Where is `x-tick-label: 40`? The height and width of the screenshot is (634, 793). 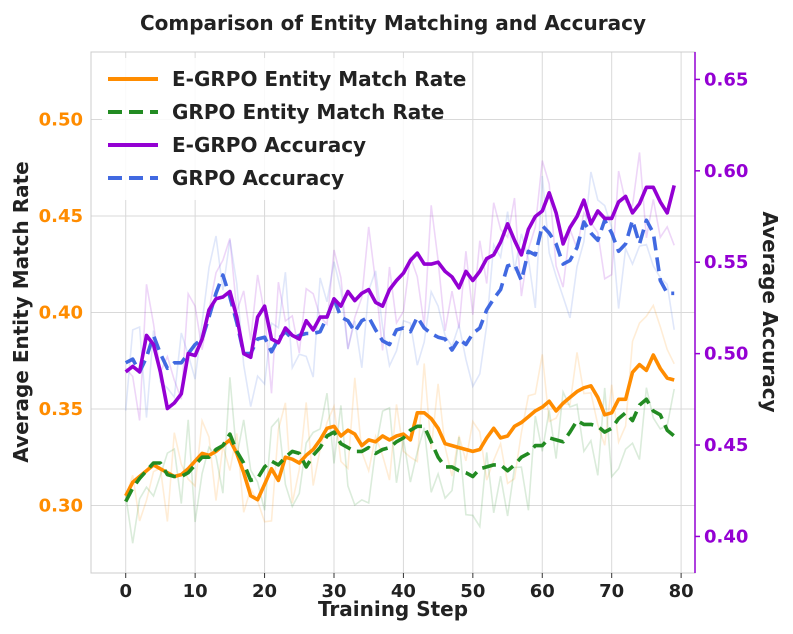
x-tick-label: 40 is located at coordinates (403, 591).